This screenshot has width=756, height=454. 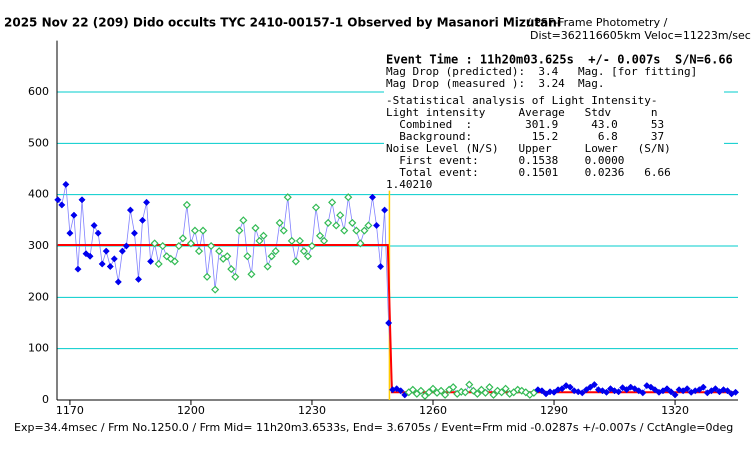 I want to click on y-tick-label: 600, so click(x=38, y=91).